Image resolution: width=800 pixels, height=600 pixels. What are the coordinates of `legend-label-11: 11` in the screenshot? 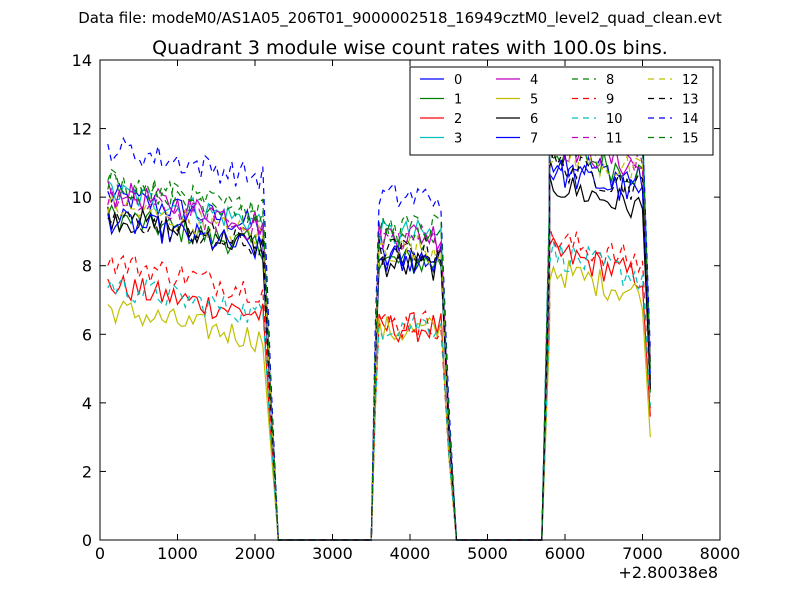 It's located at (614, 139).